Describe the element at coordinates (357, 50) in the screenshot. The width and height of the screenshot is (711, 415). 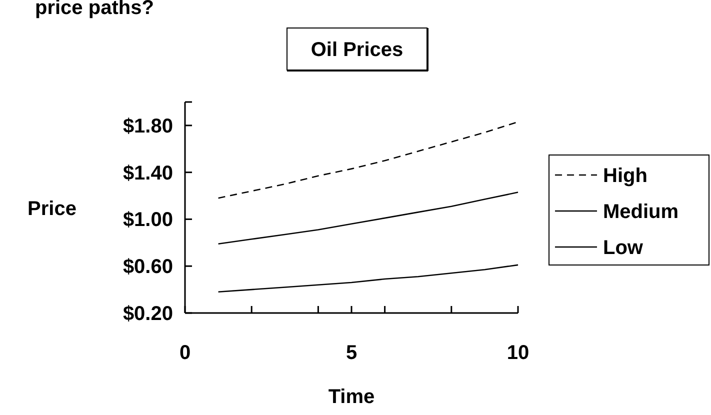
I see `chart-title: Oil Prices` at that location.